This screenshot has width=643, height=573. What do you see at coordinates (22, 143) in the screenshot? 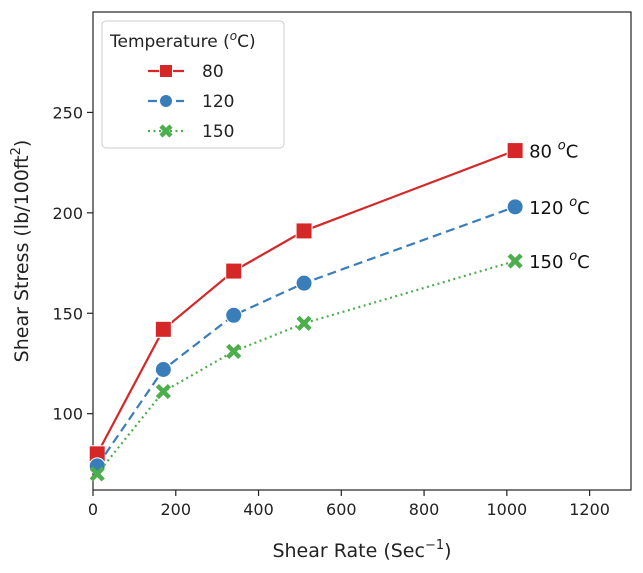
I see `y-axis-title-end: )` at bounding box center [22, 143].